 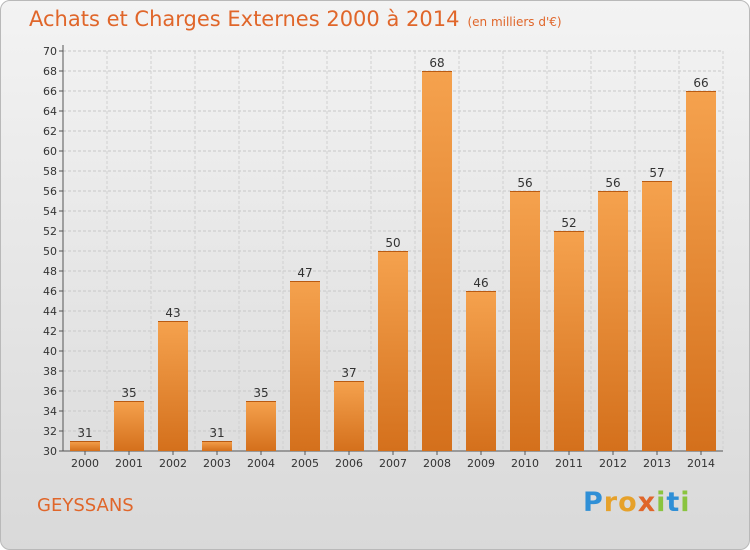 I want to click on x-tick-label: 2002, so click(x=173, y=463).